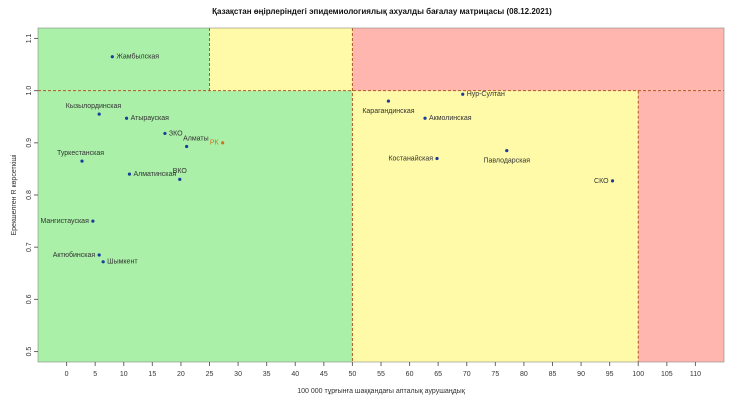 The height and width of the screenshot is (414, 746). I want to click on y-tick-label: 1.0, so click(29, 91).